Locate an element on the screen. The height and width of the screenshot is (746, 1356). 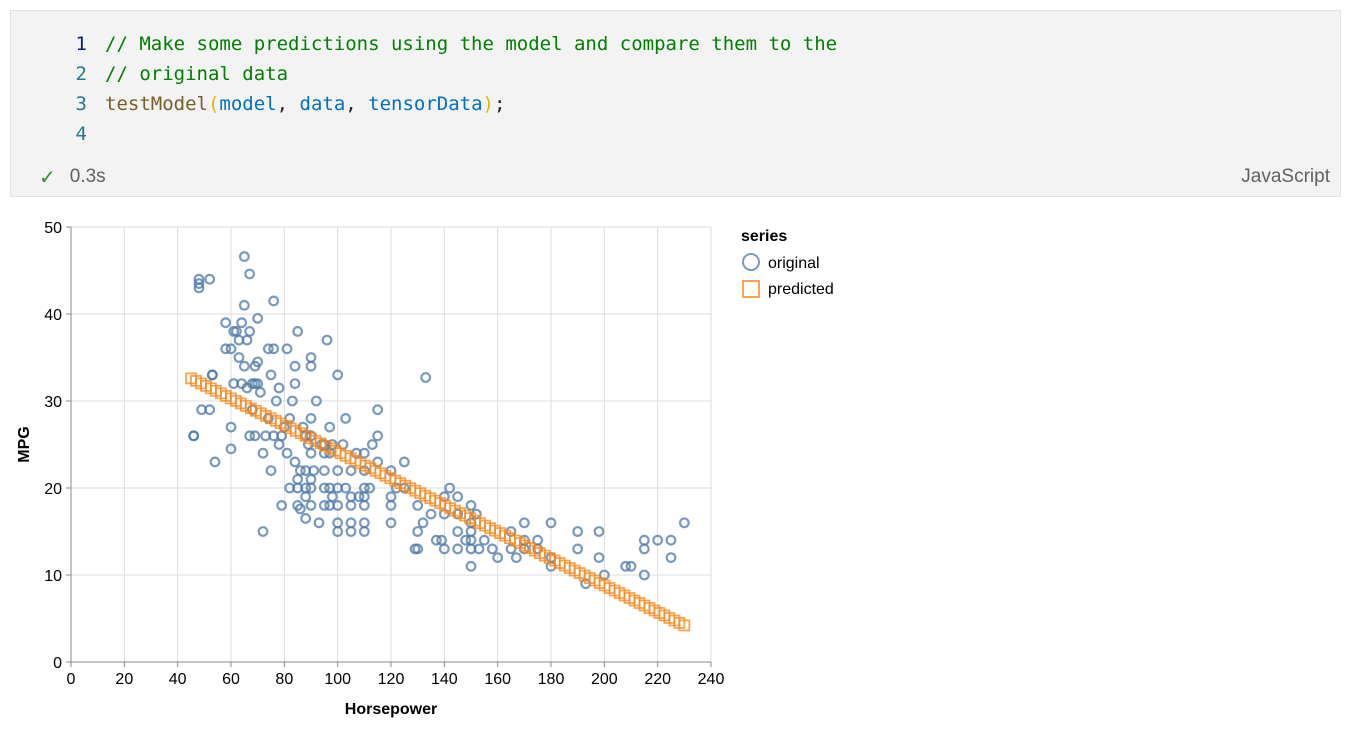
y-tick-label: 40 is located at coordinates (53, 315).